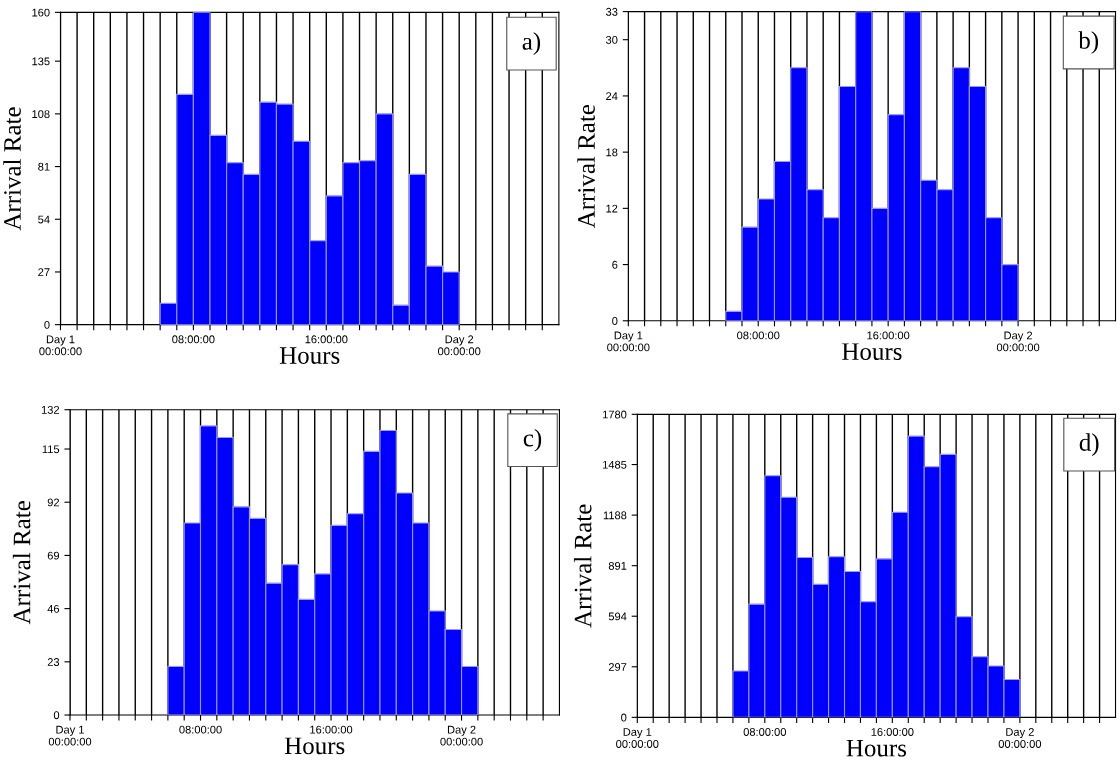 This screenshot has height=773, width=1120. Describe the element at coordinates (41, 114) in the screenshot. I see `y-tick-label: 108` at that location.